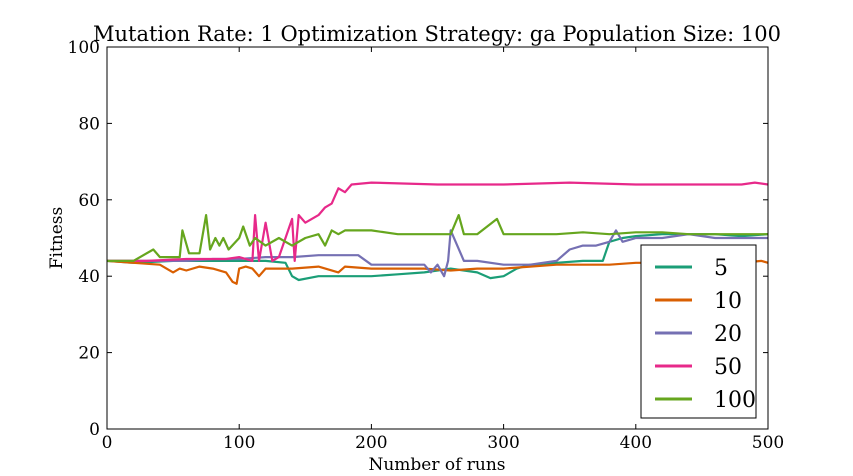 This screenshot has height=476, width=853. What do you see at coordinates (371, 443) in the screenshot?
I see `x-tick-label: 200` at bounding box center [371, 443].